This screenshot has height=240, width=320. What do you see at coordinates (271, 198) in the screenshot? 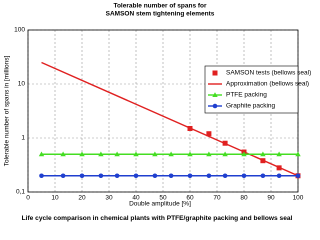
I see `x-tick-label: 90` at bounding box center [271, 198].